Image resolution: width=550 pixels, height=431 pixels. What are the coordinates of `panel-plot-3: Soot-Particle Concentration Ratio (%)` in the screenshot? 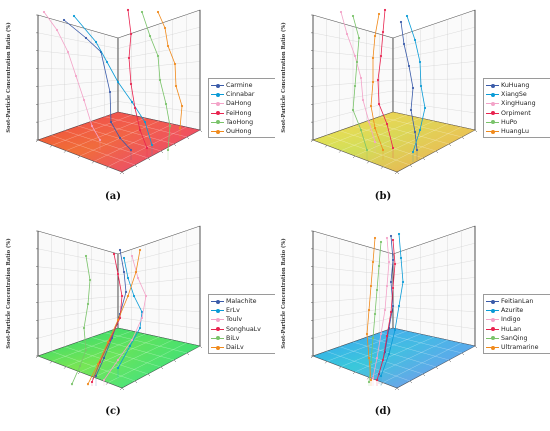 It's located at (379, 308).